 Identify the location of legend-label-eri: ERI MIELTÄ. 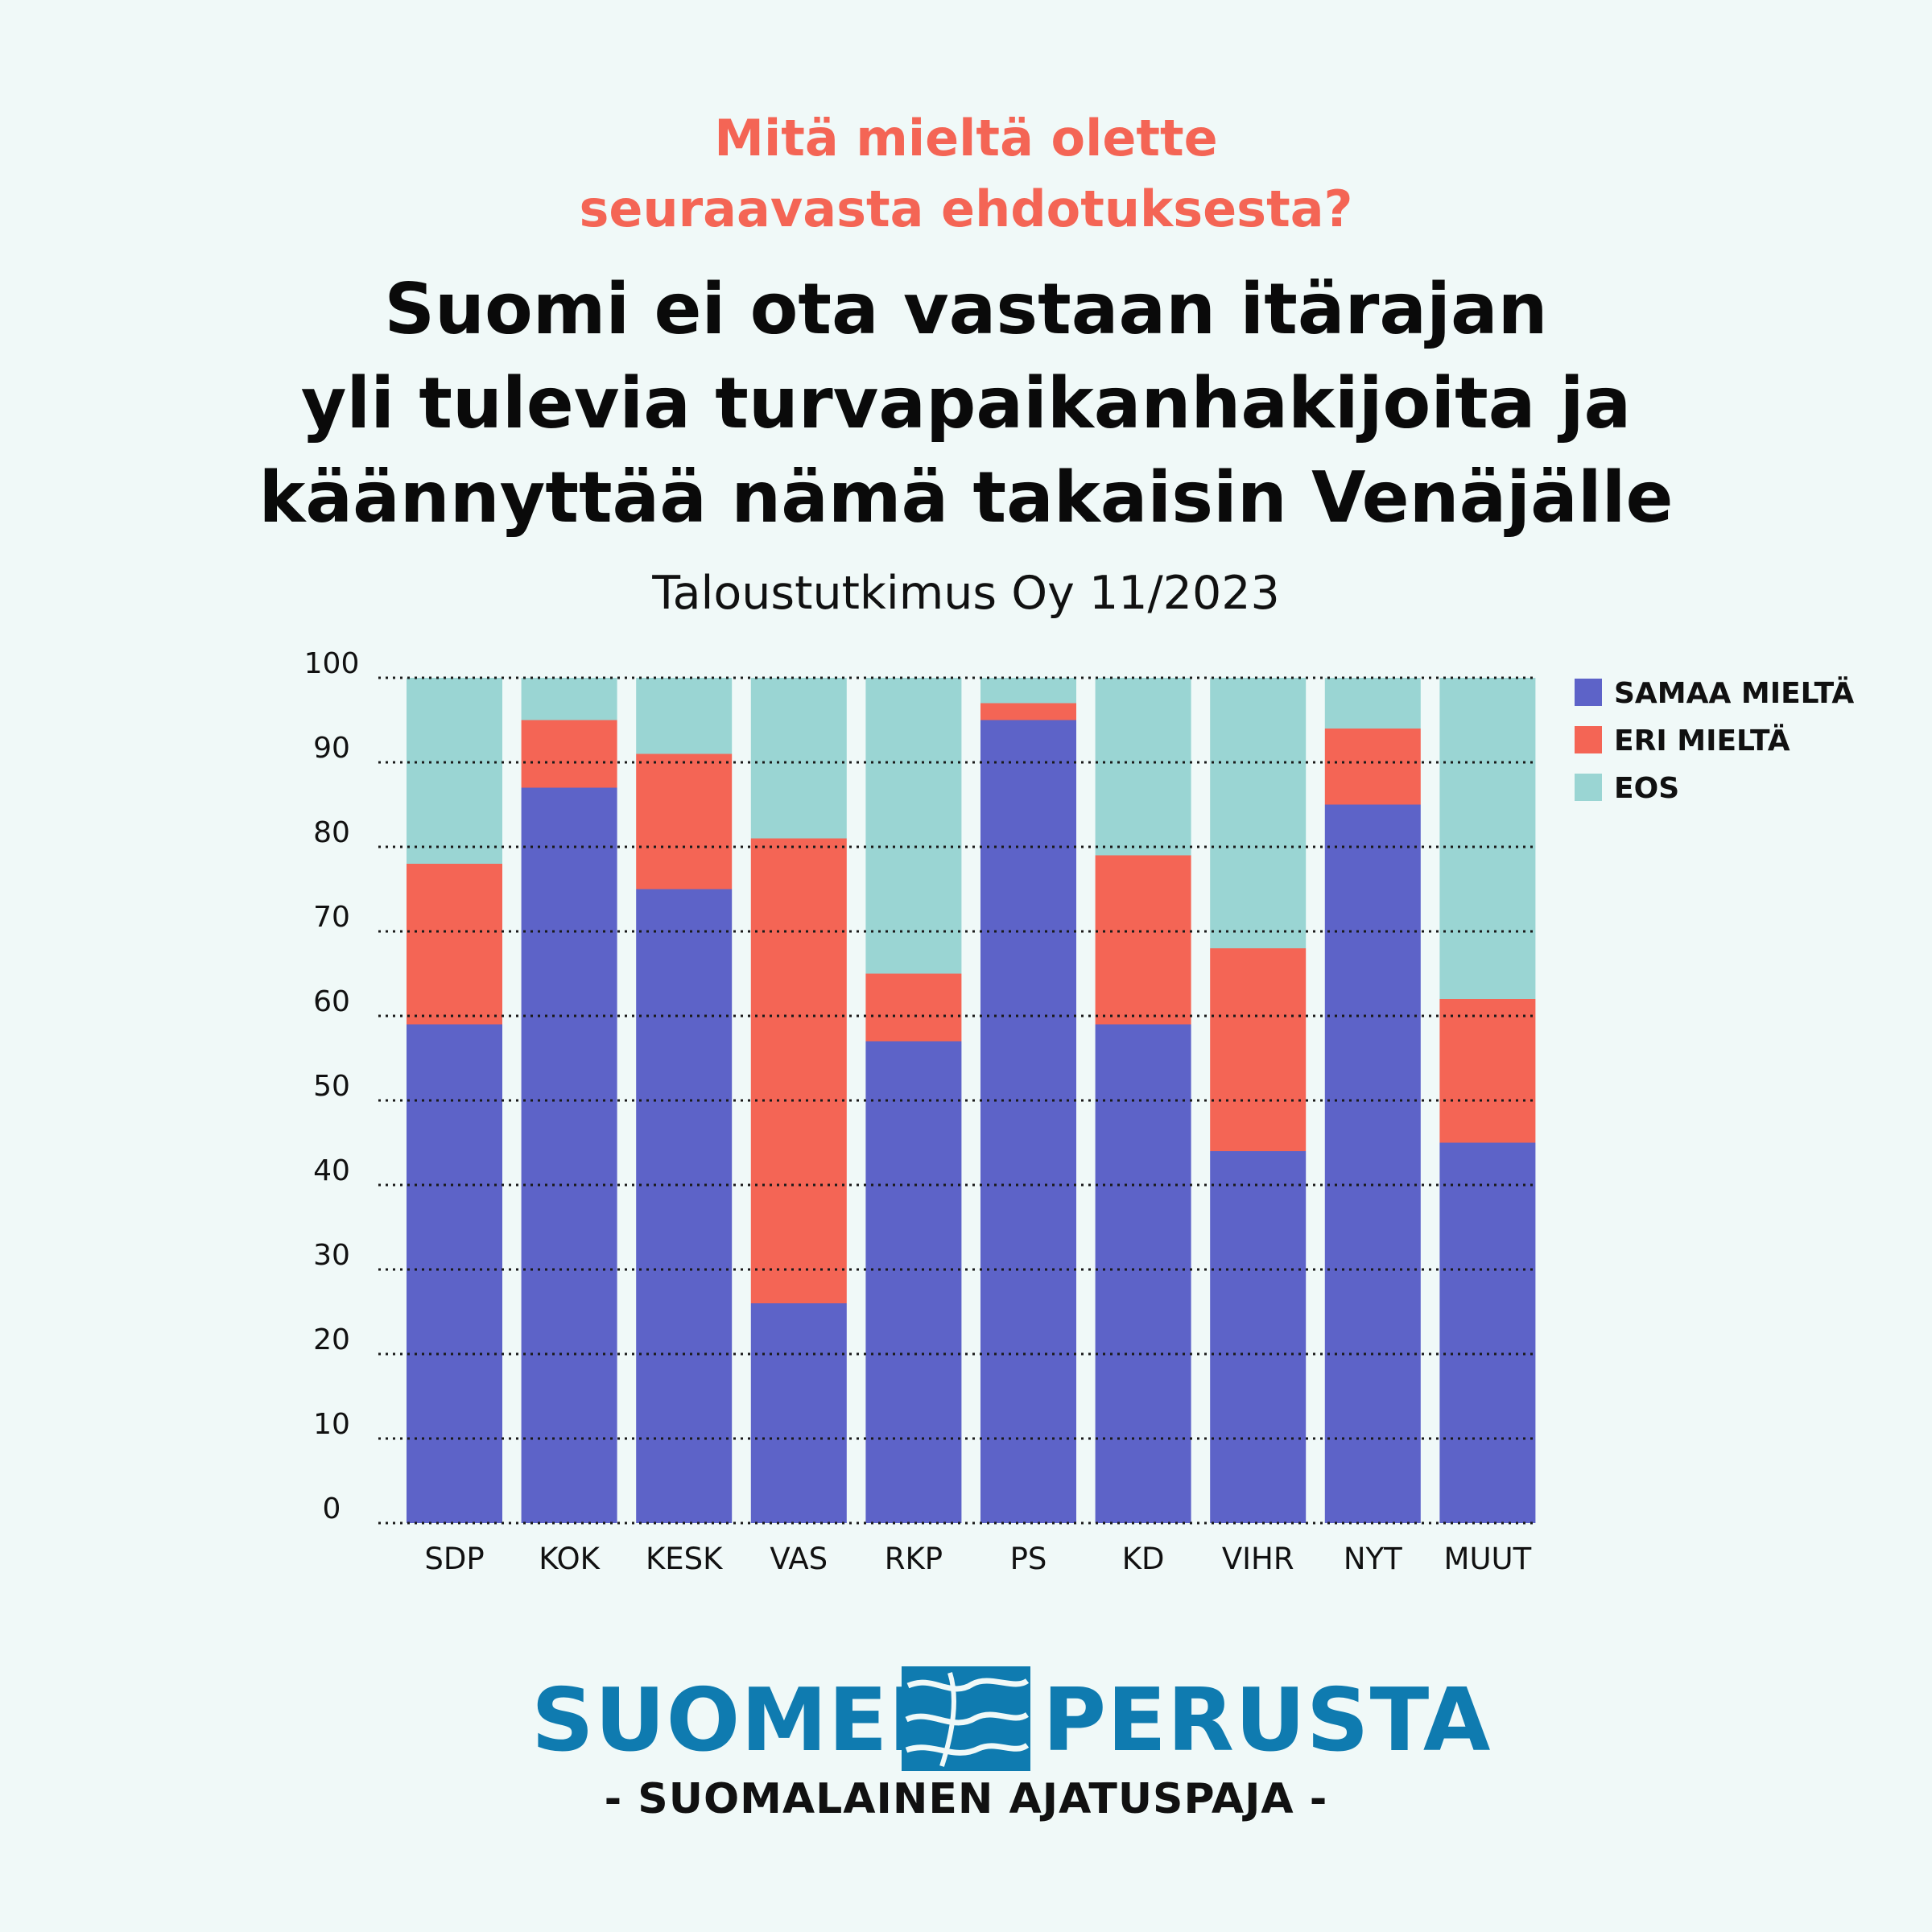
(1702, 741).